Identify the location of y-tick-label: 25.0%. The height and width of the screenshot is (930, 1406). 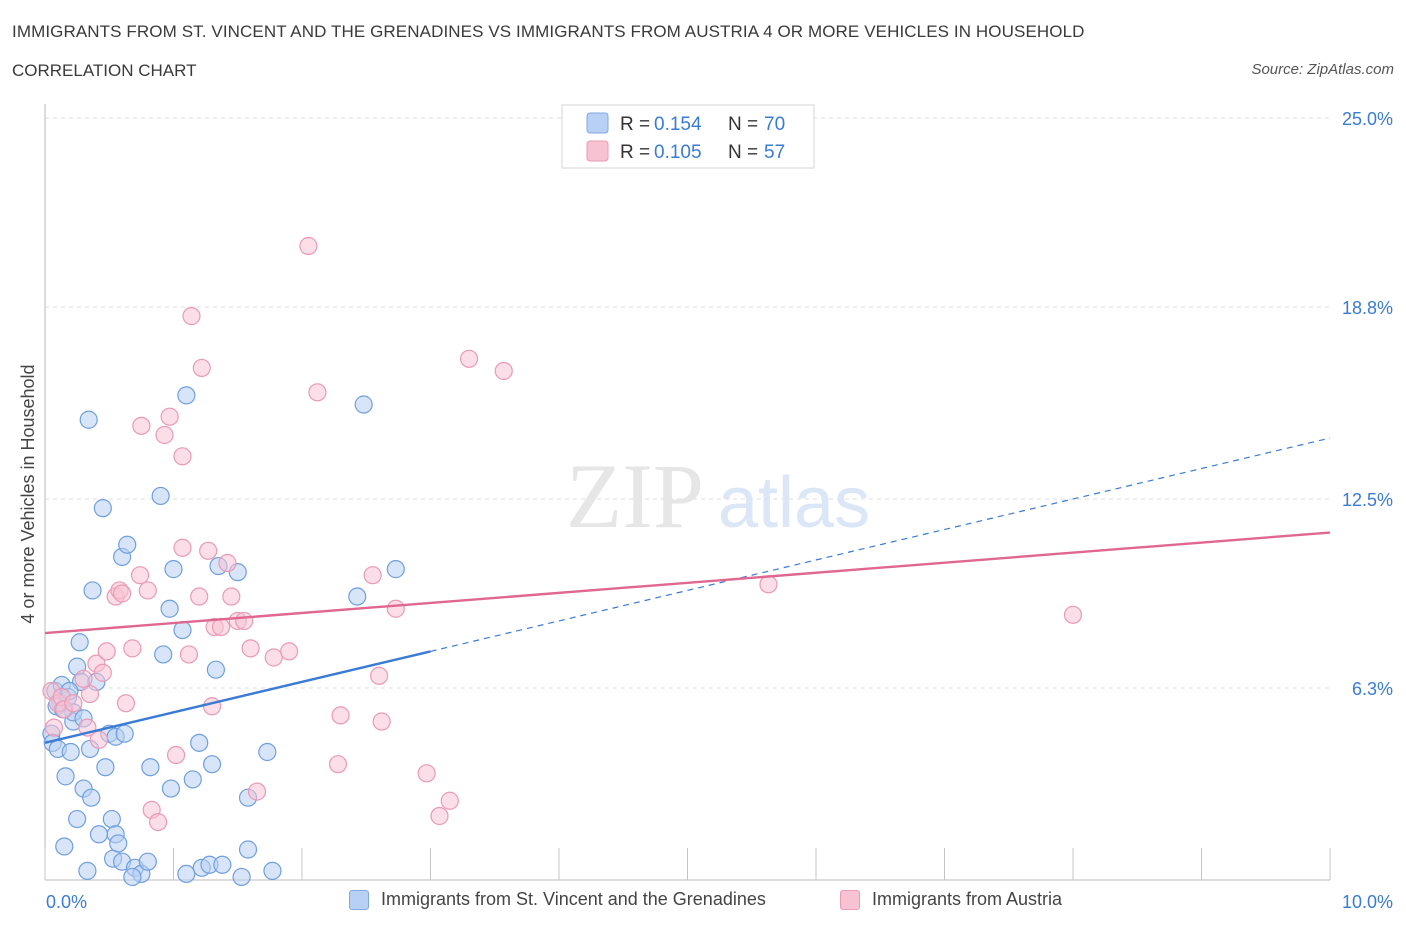
(1367, 119).